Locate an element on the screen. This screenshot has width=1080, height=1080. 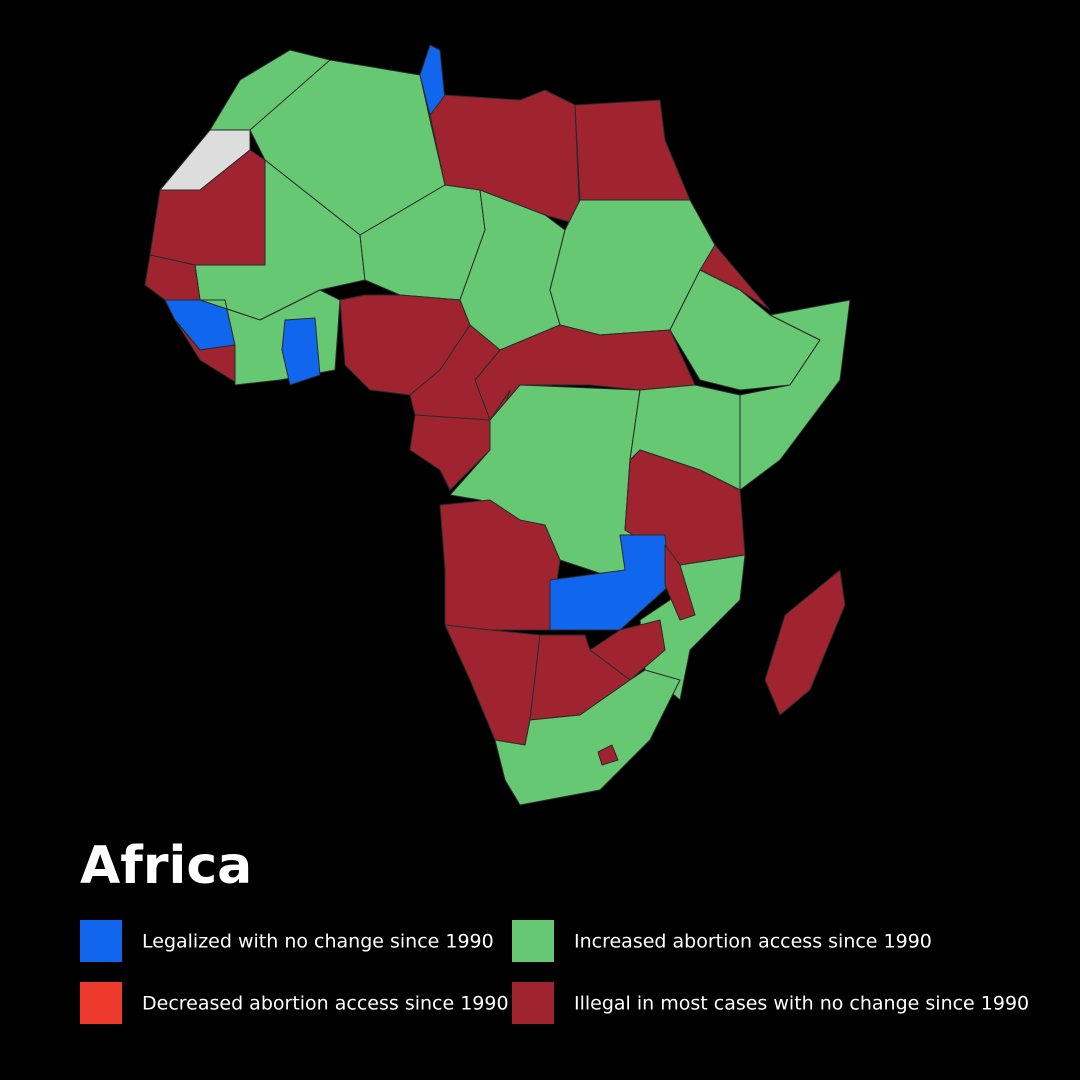
map-title: Africa is located at coordinates (166, 866).